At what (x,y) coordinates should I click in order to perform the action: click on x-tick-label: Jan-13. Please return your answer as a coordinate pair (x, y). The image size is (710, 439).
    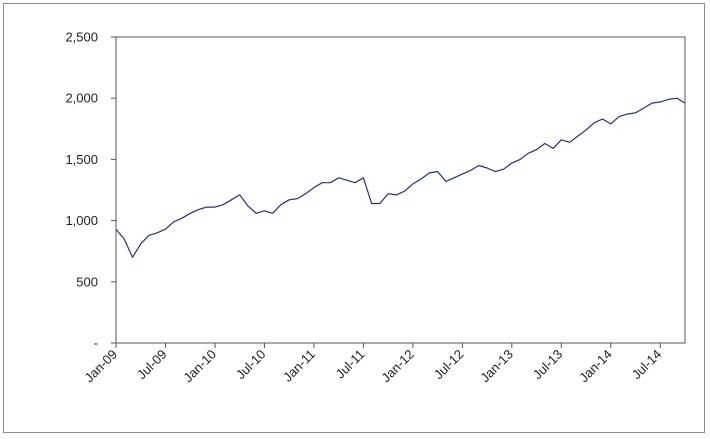
    Looking at the image, I should click on (496, 366).